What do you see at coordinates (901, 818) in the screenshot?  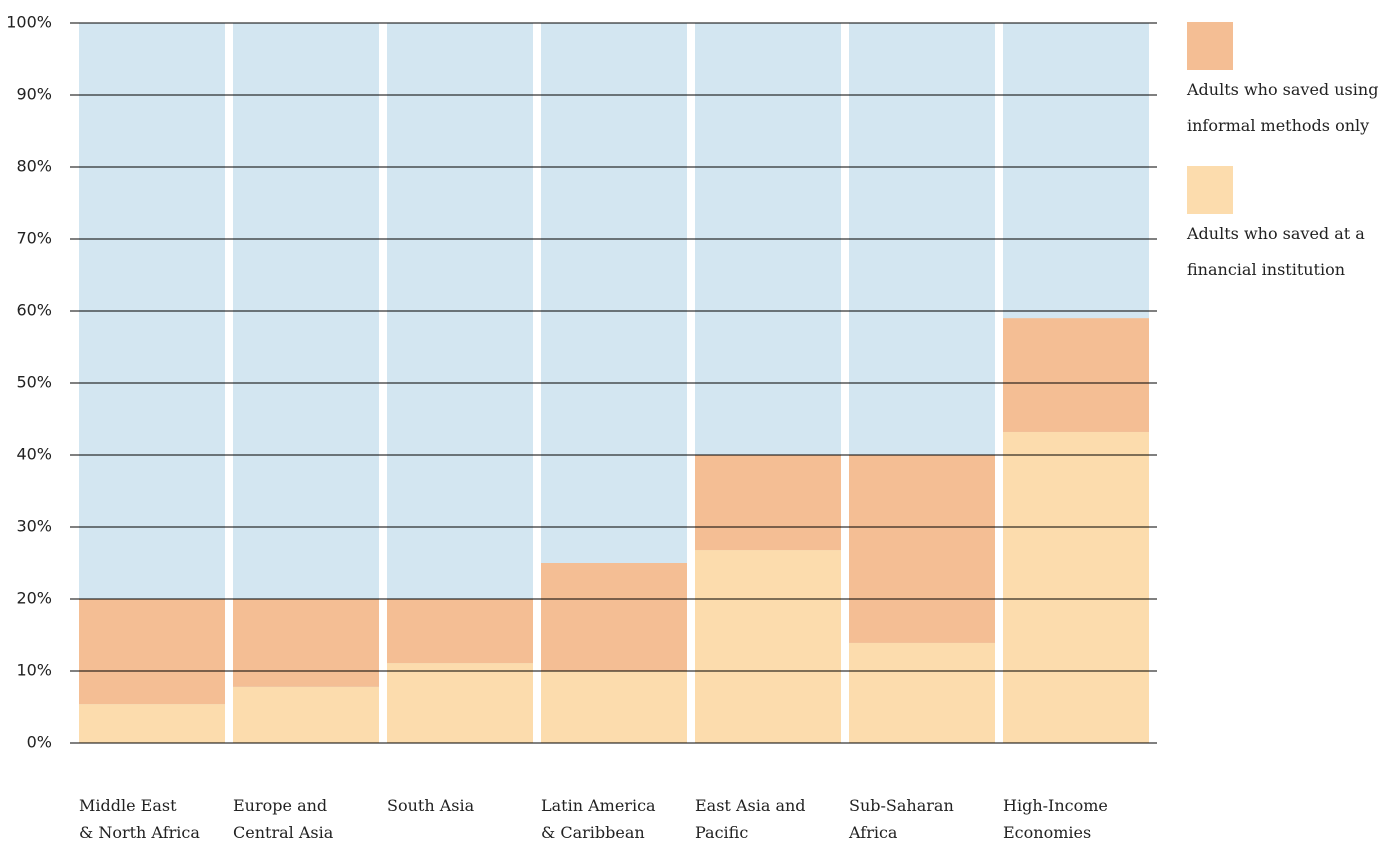 I see `x-tick-label: Sub-Saharan Africa` at bounding box center [901, 818].